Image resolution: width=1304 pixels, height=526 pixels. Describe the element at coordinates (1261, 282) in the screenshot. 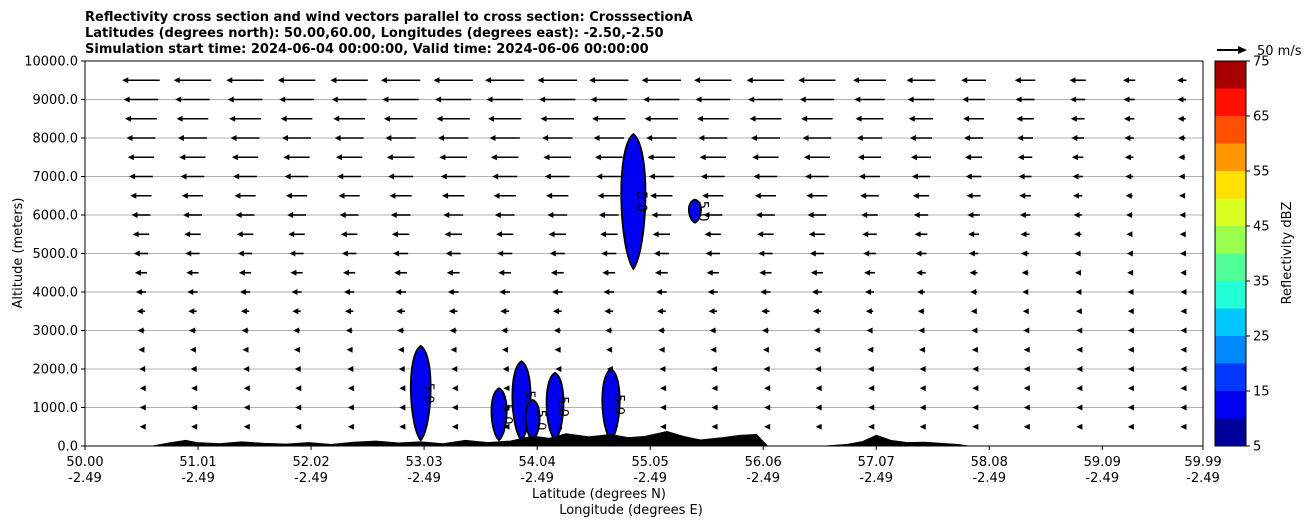

I see `colorbar-tick-label: 35` at that location.